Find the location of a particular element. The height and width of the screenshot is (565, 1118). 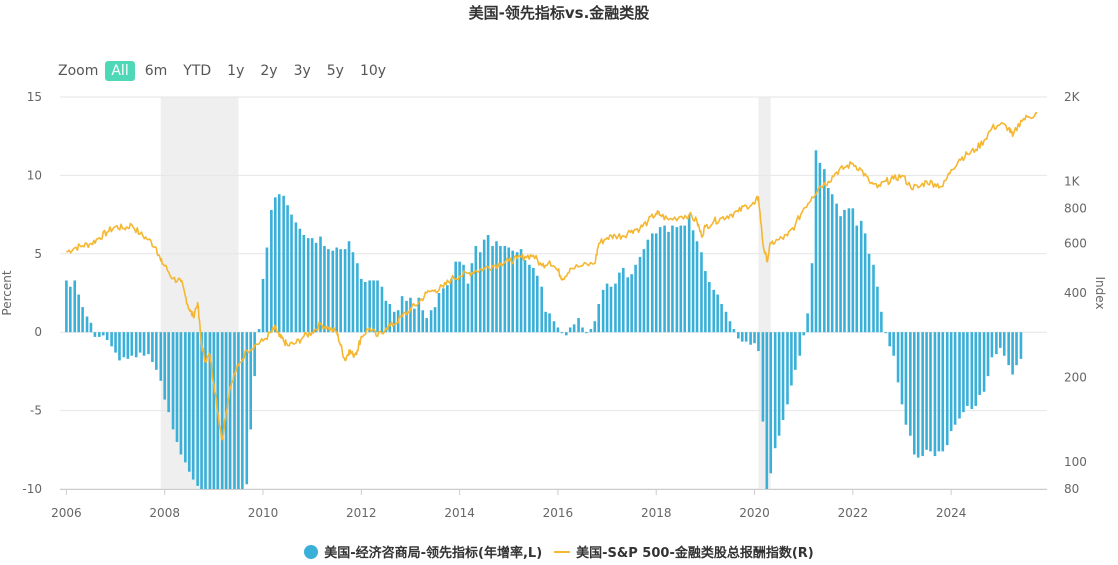

zoom-10y-button: 10y is located at coordinates (373, 71).